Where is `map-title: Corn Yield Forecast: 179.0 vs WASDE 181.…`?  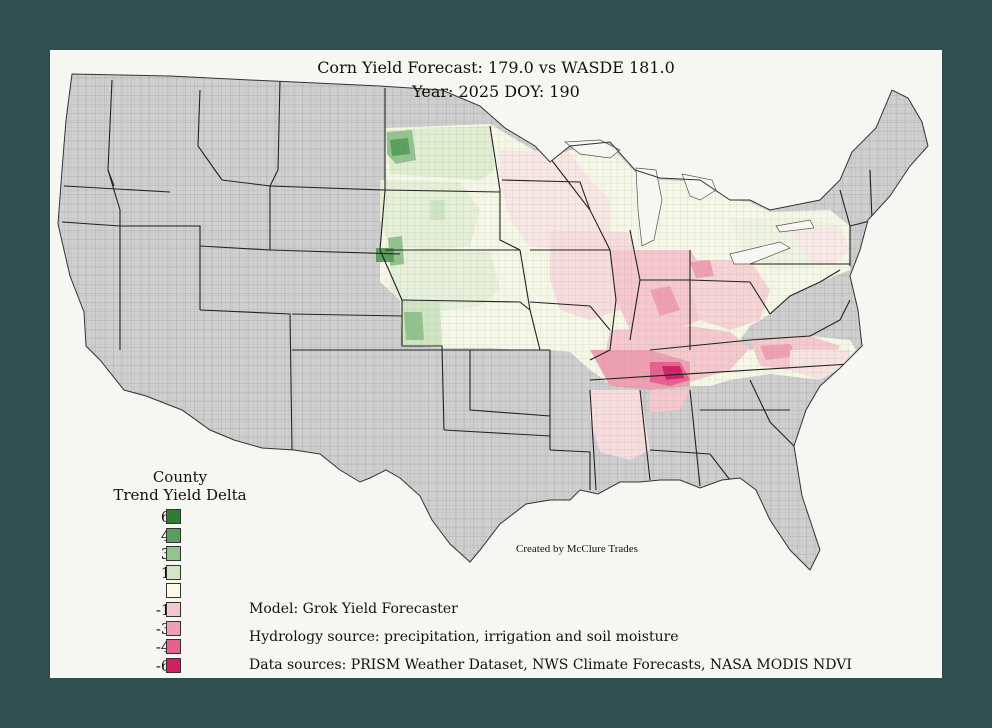 map-title: Corn Yield Forecast: 179.0 vs WASDE 181.… is located at coordinates (496, 67).